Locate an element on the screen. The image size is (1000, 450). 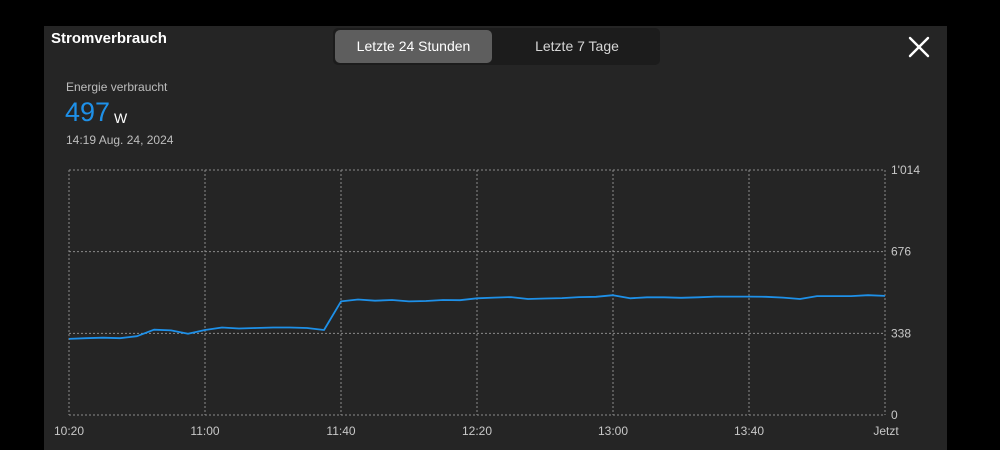
time-range-tabs: Letzte 24 Stunden Letzte 7 Tage is located at coordinates (496, 46).